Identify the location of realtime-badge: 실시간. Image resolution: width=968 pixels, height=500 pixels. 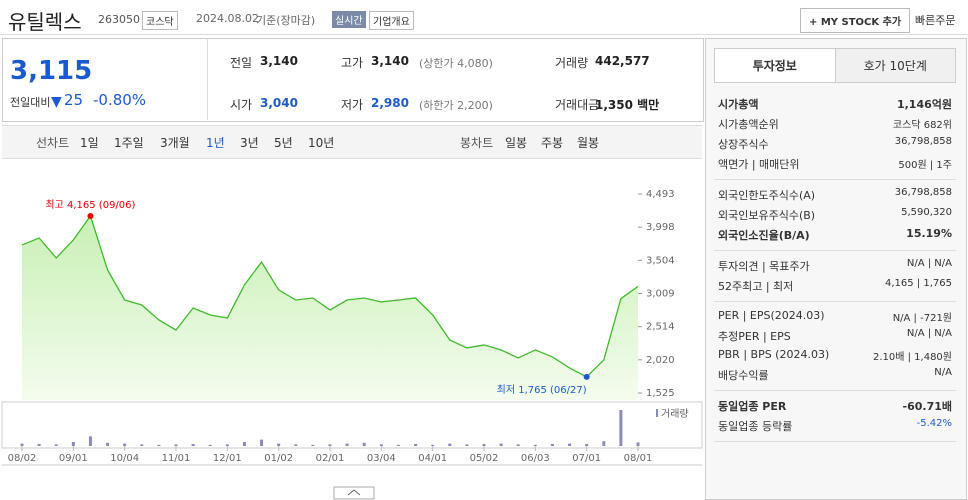
(349, 19).